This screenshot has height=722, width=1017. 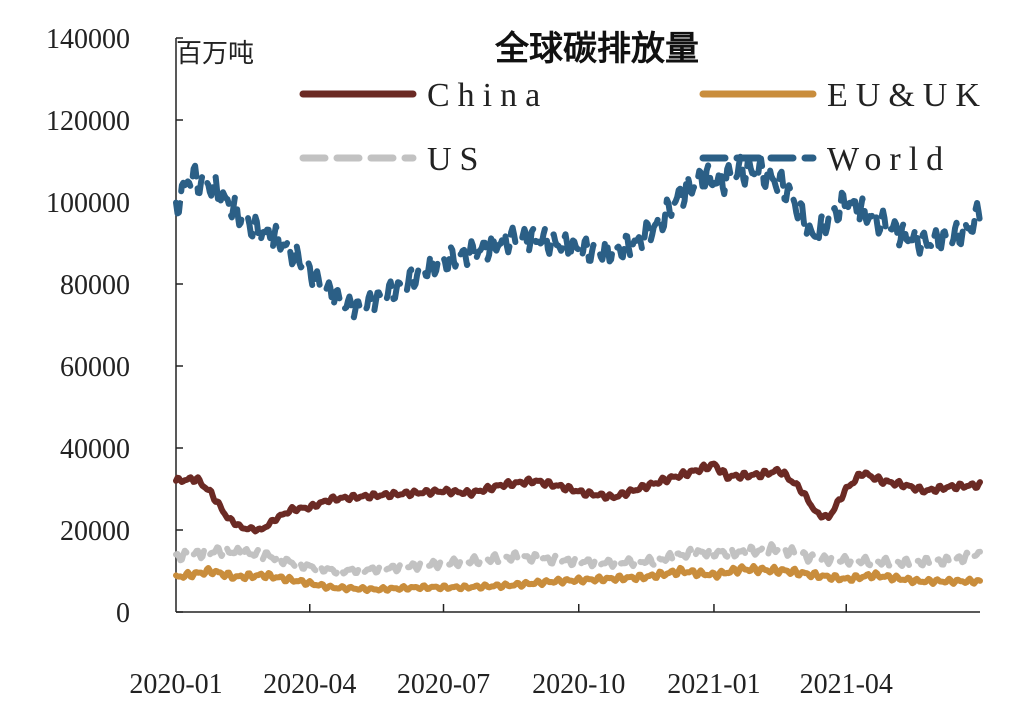 I want to click on series-line-euuk, so click(x=578, y=579).